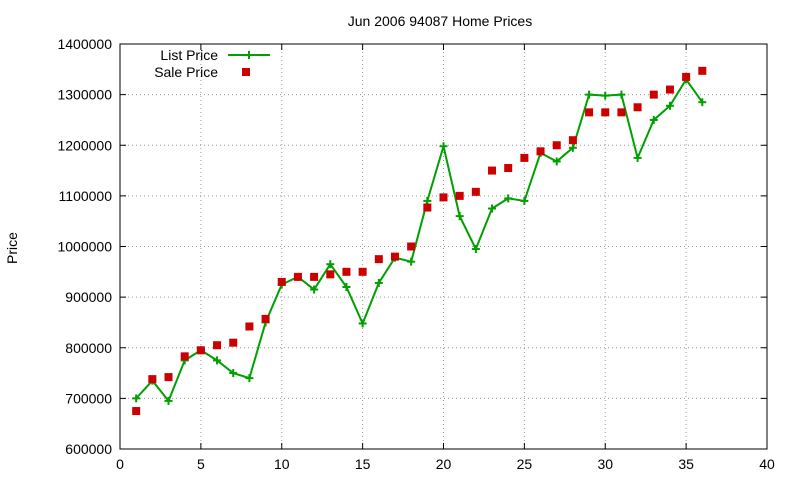 This screenshot has width=800, height=480. I want to click on chart-title: Jun 2006 94087 Home Prices, so click(440, 21).